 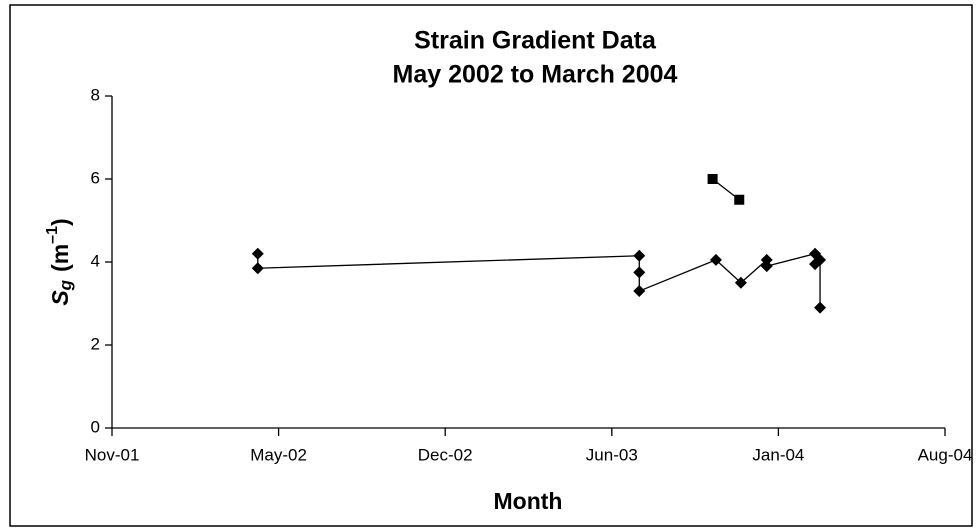 I want to click on y-title-symbol: S, so click(x=60, y=298).